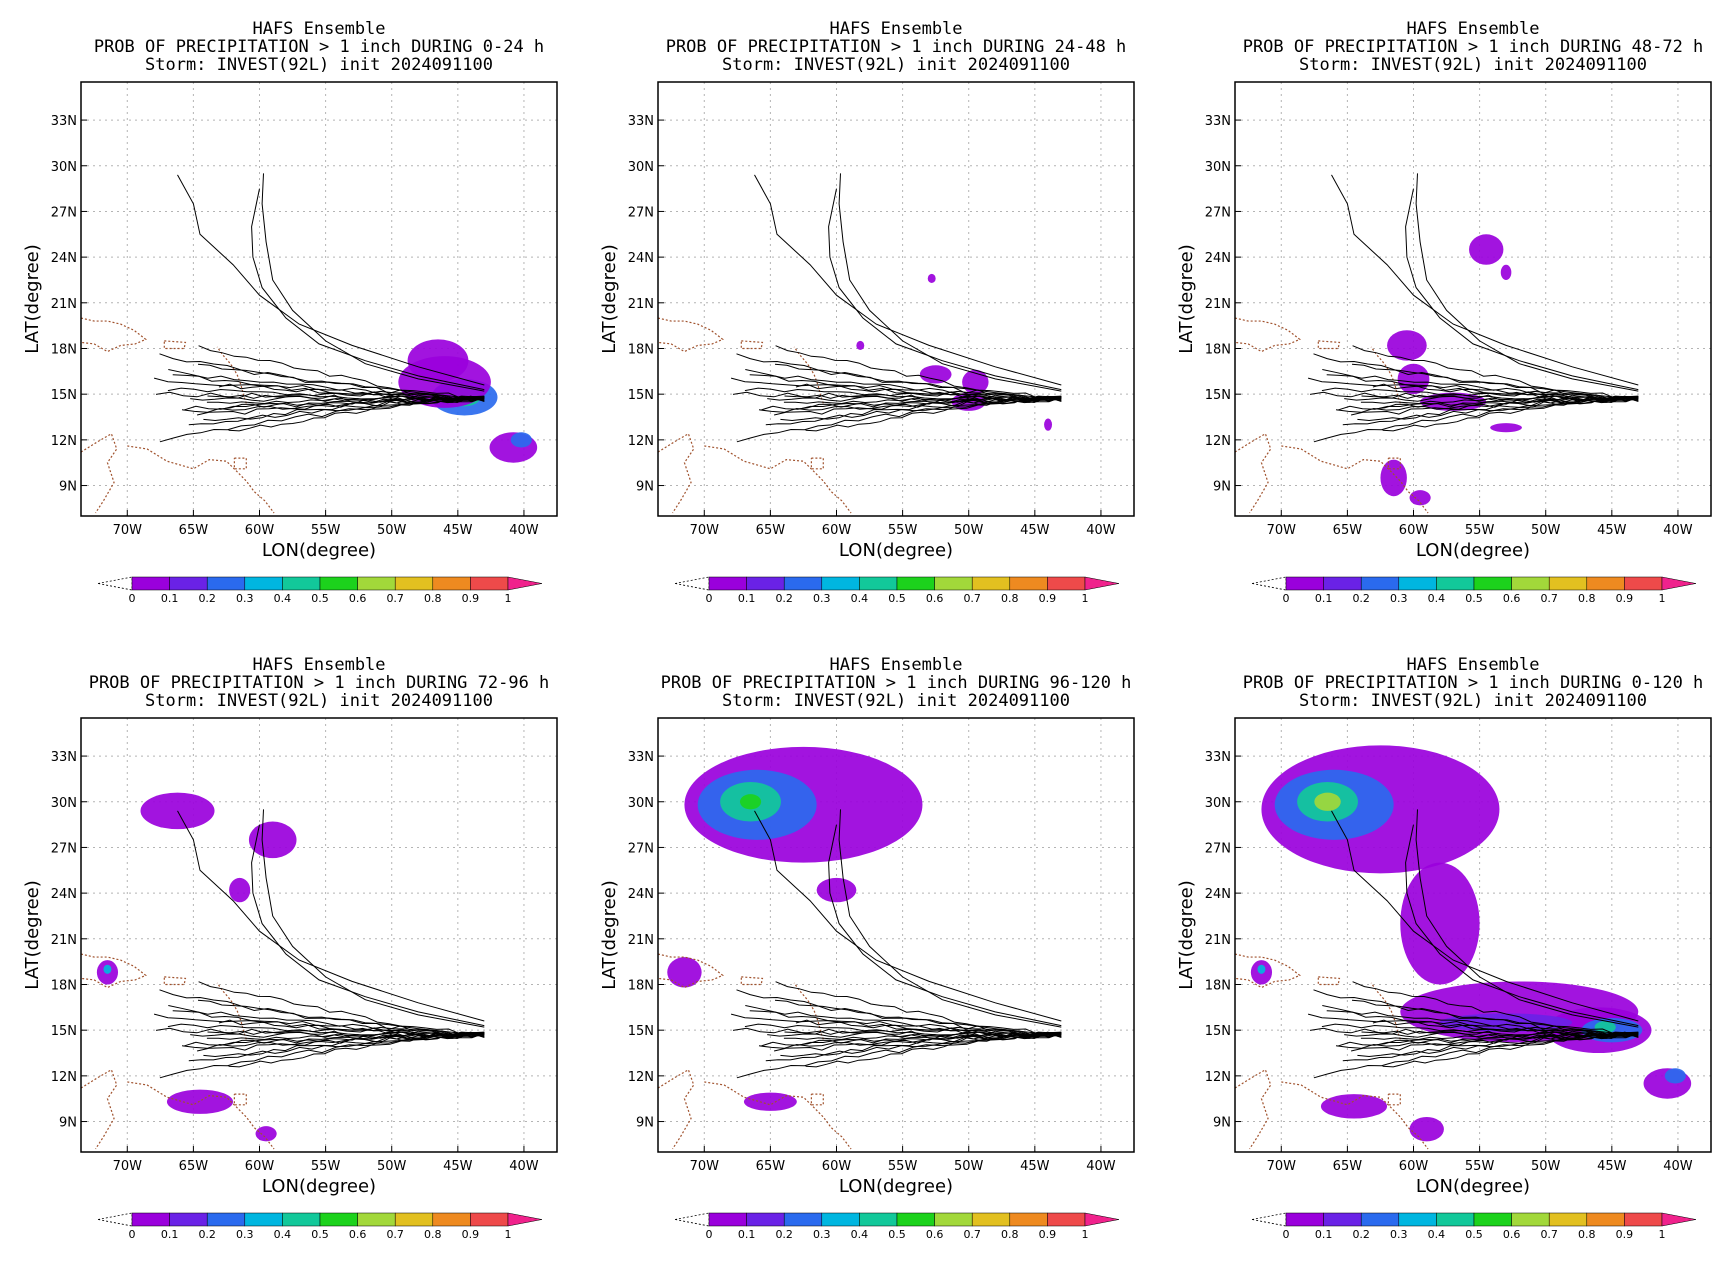 The width and height of the screenshot is (1731, 1272). What do you see at coordinates (709, 1234) in the screenshot?
I see `colorbar-label: 0` at bounding box center [709, 1234].